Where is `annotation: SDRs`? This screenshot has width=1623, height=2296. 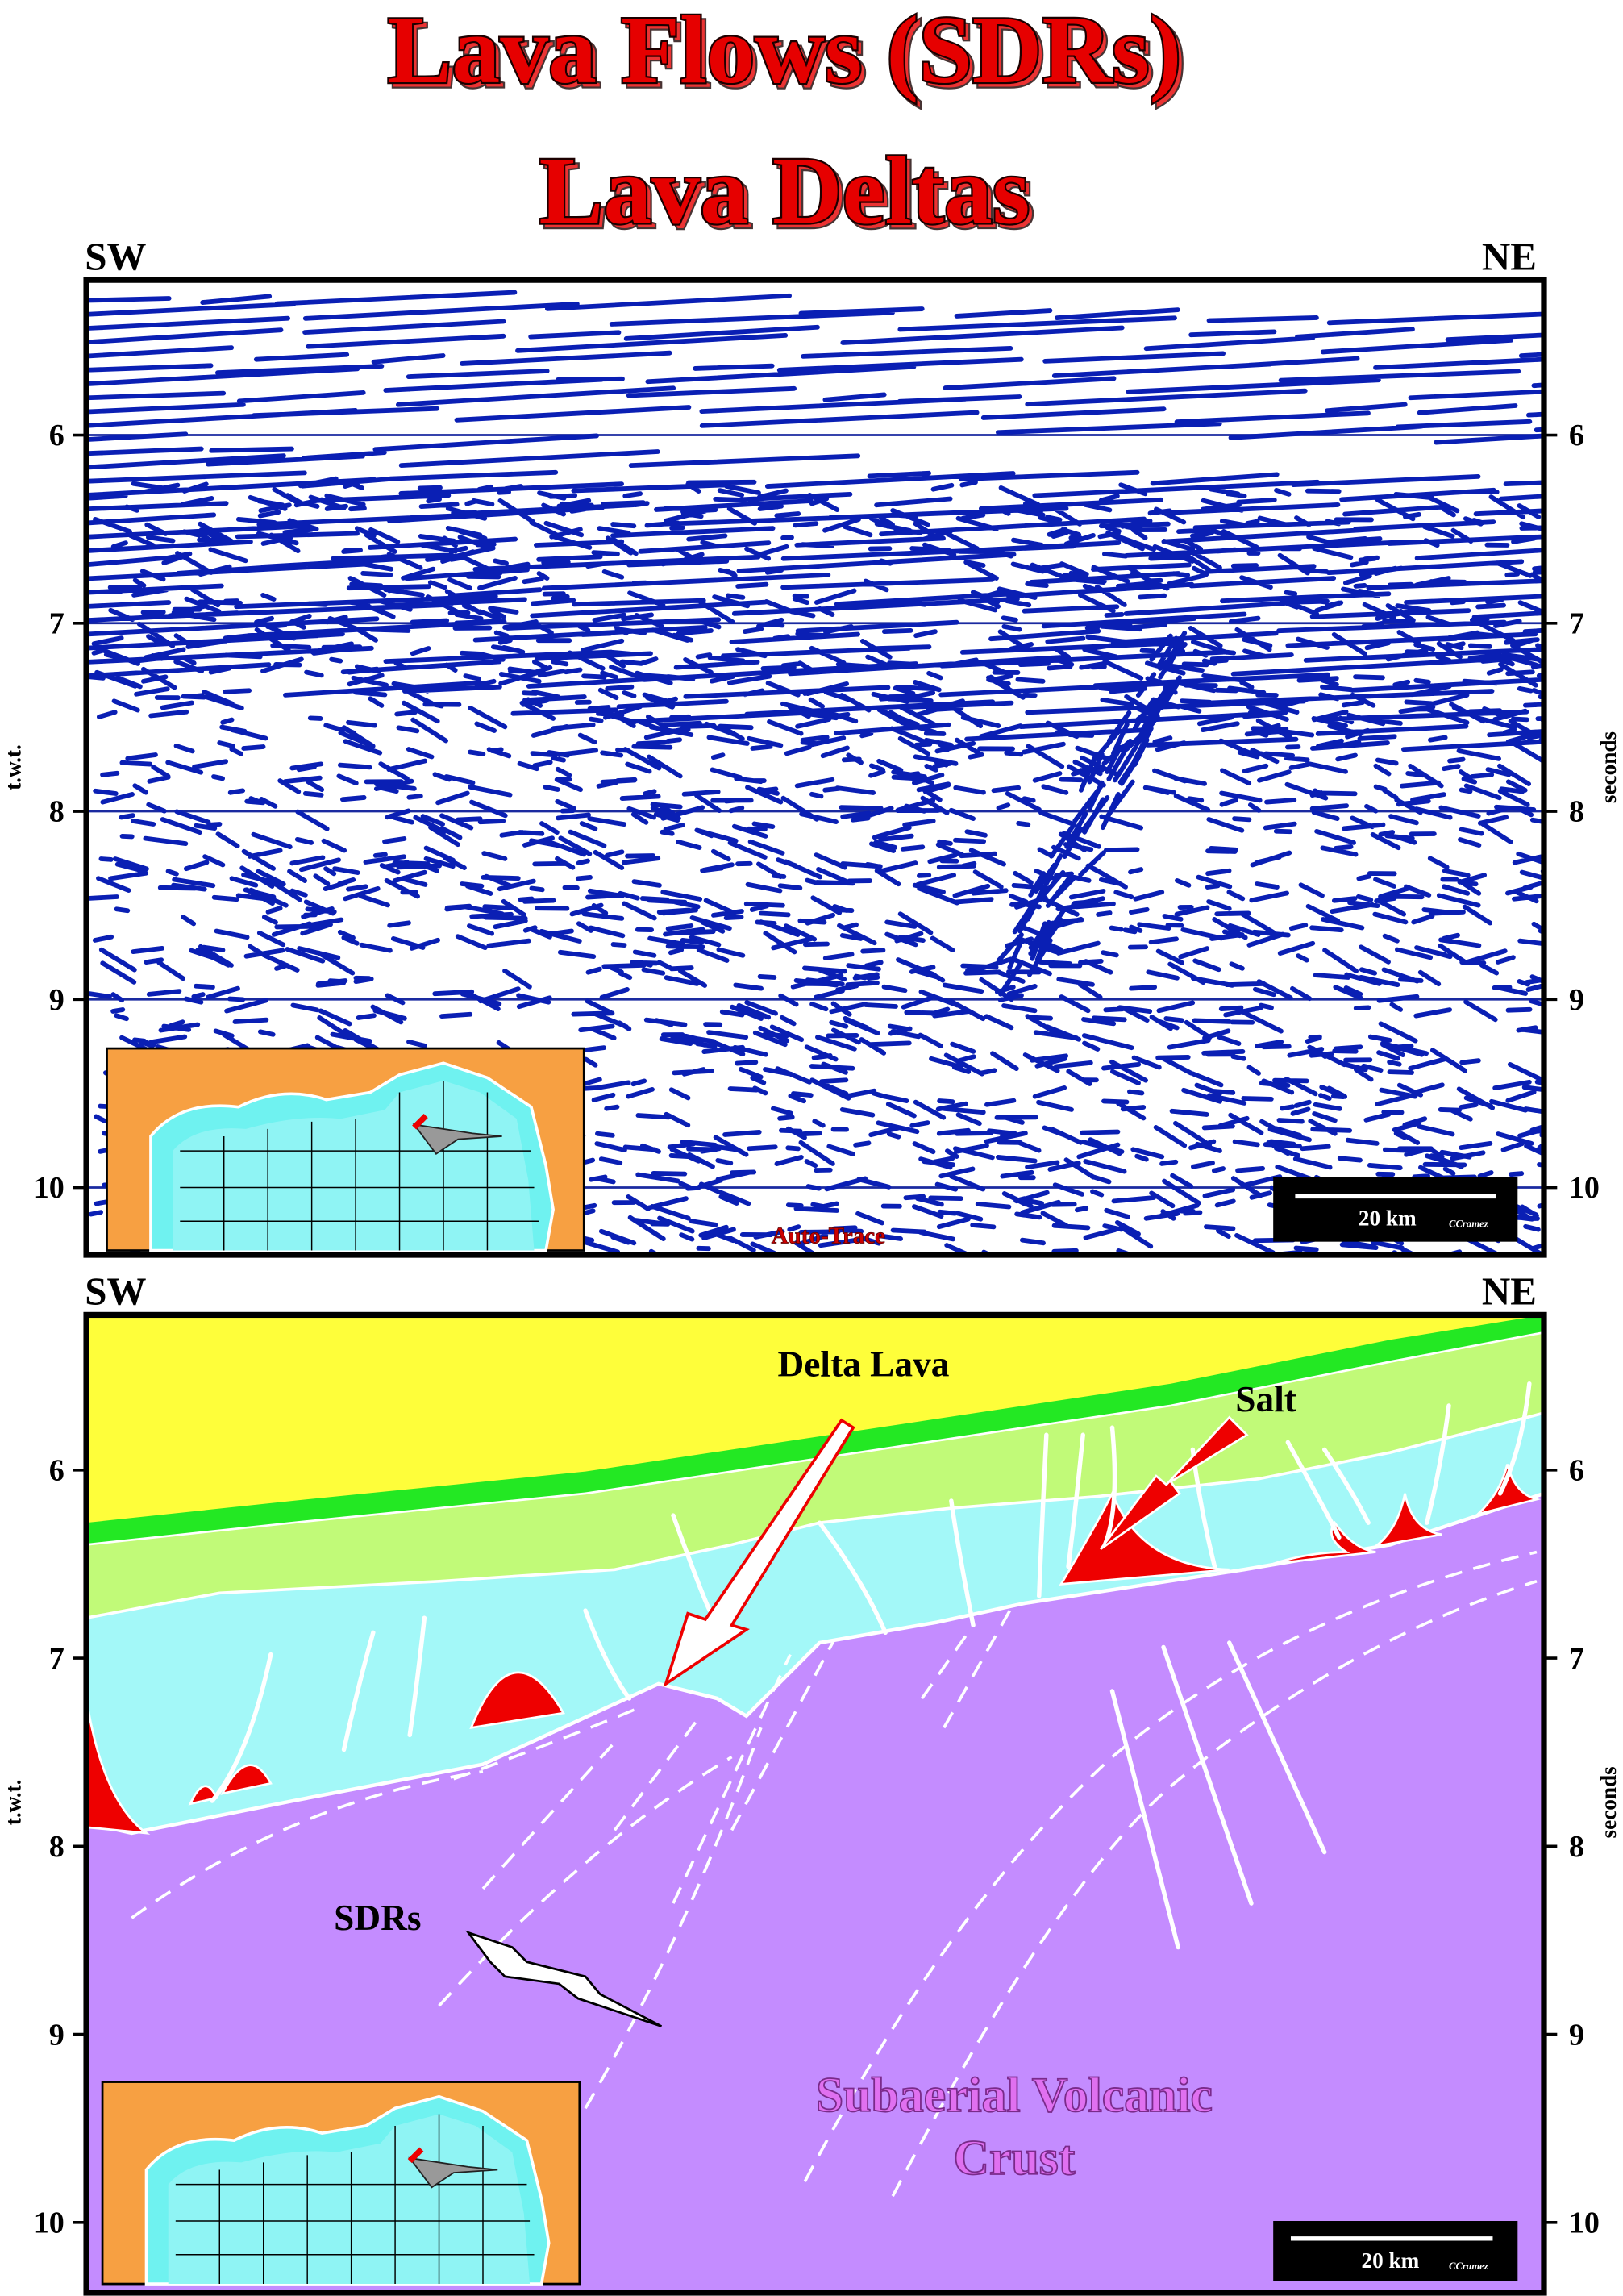 annotation: SDRs is located at coordinates (377, 1918).